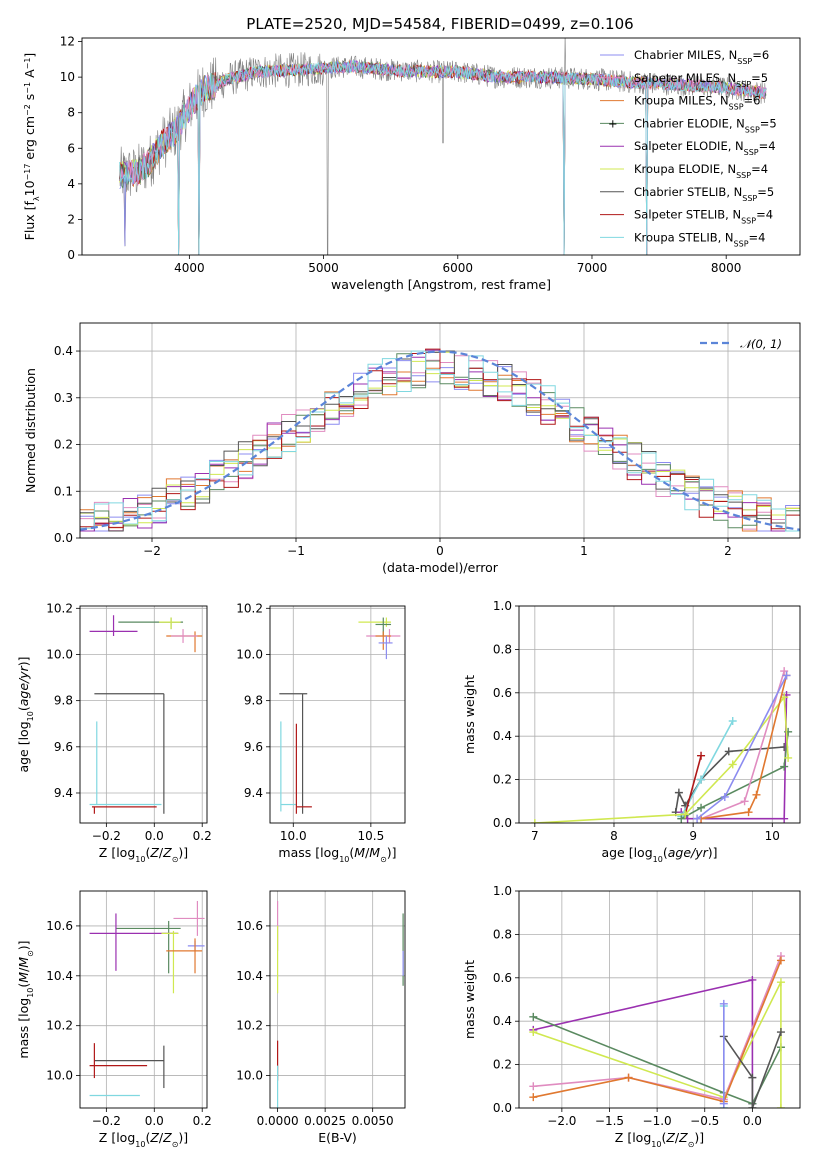 The height and width of the screenshot is (1170, 819). I want to click on x-tick-label: 0.0000, so click(278, 1121).